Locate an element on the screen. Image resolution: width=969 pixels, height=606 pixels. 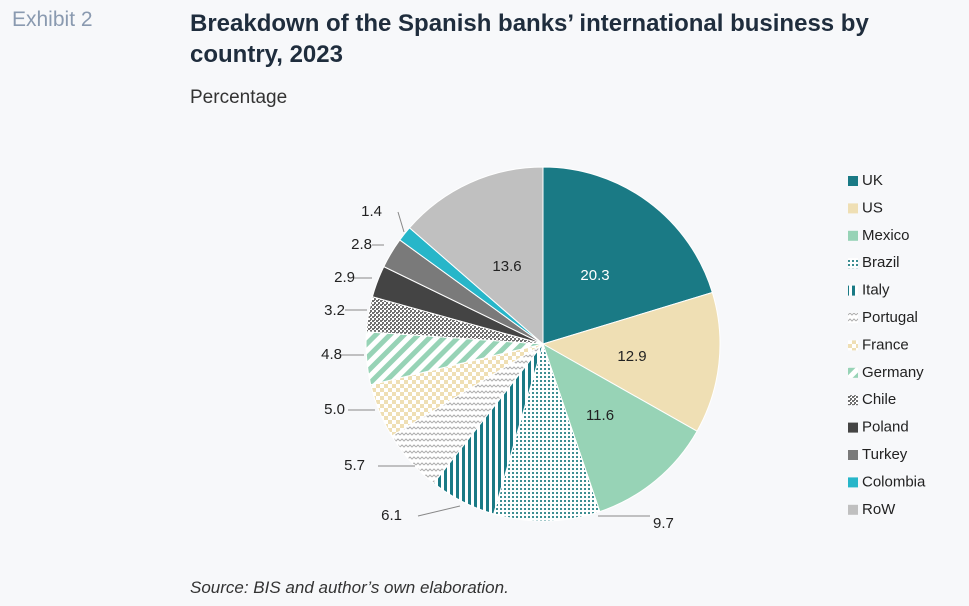
leader-line-italy is located at coordinates (439, 511).